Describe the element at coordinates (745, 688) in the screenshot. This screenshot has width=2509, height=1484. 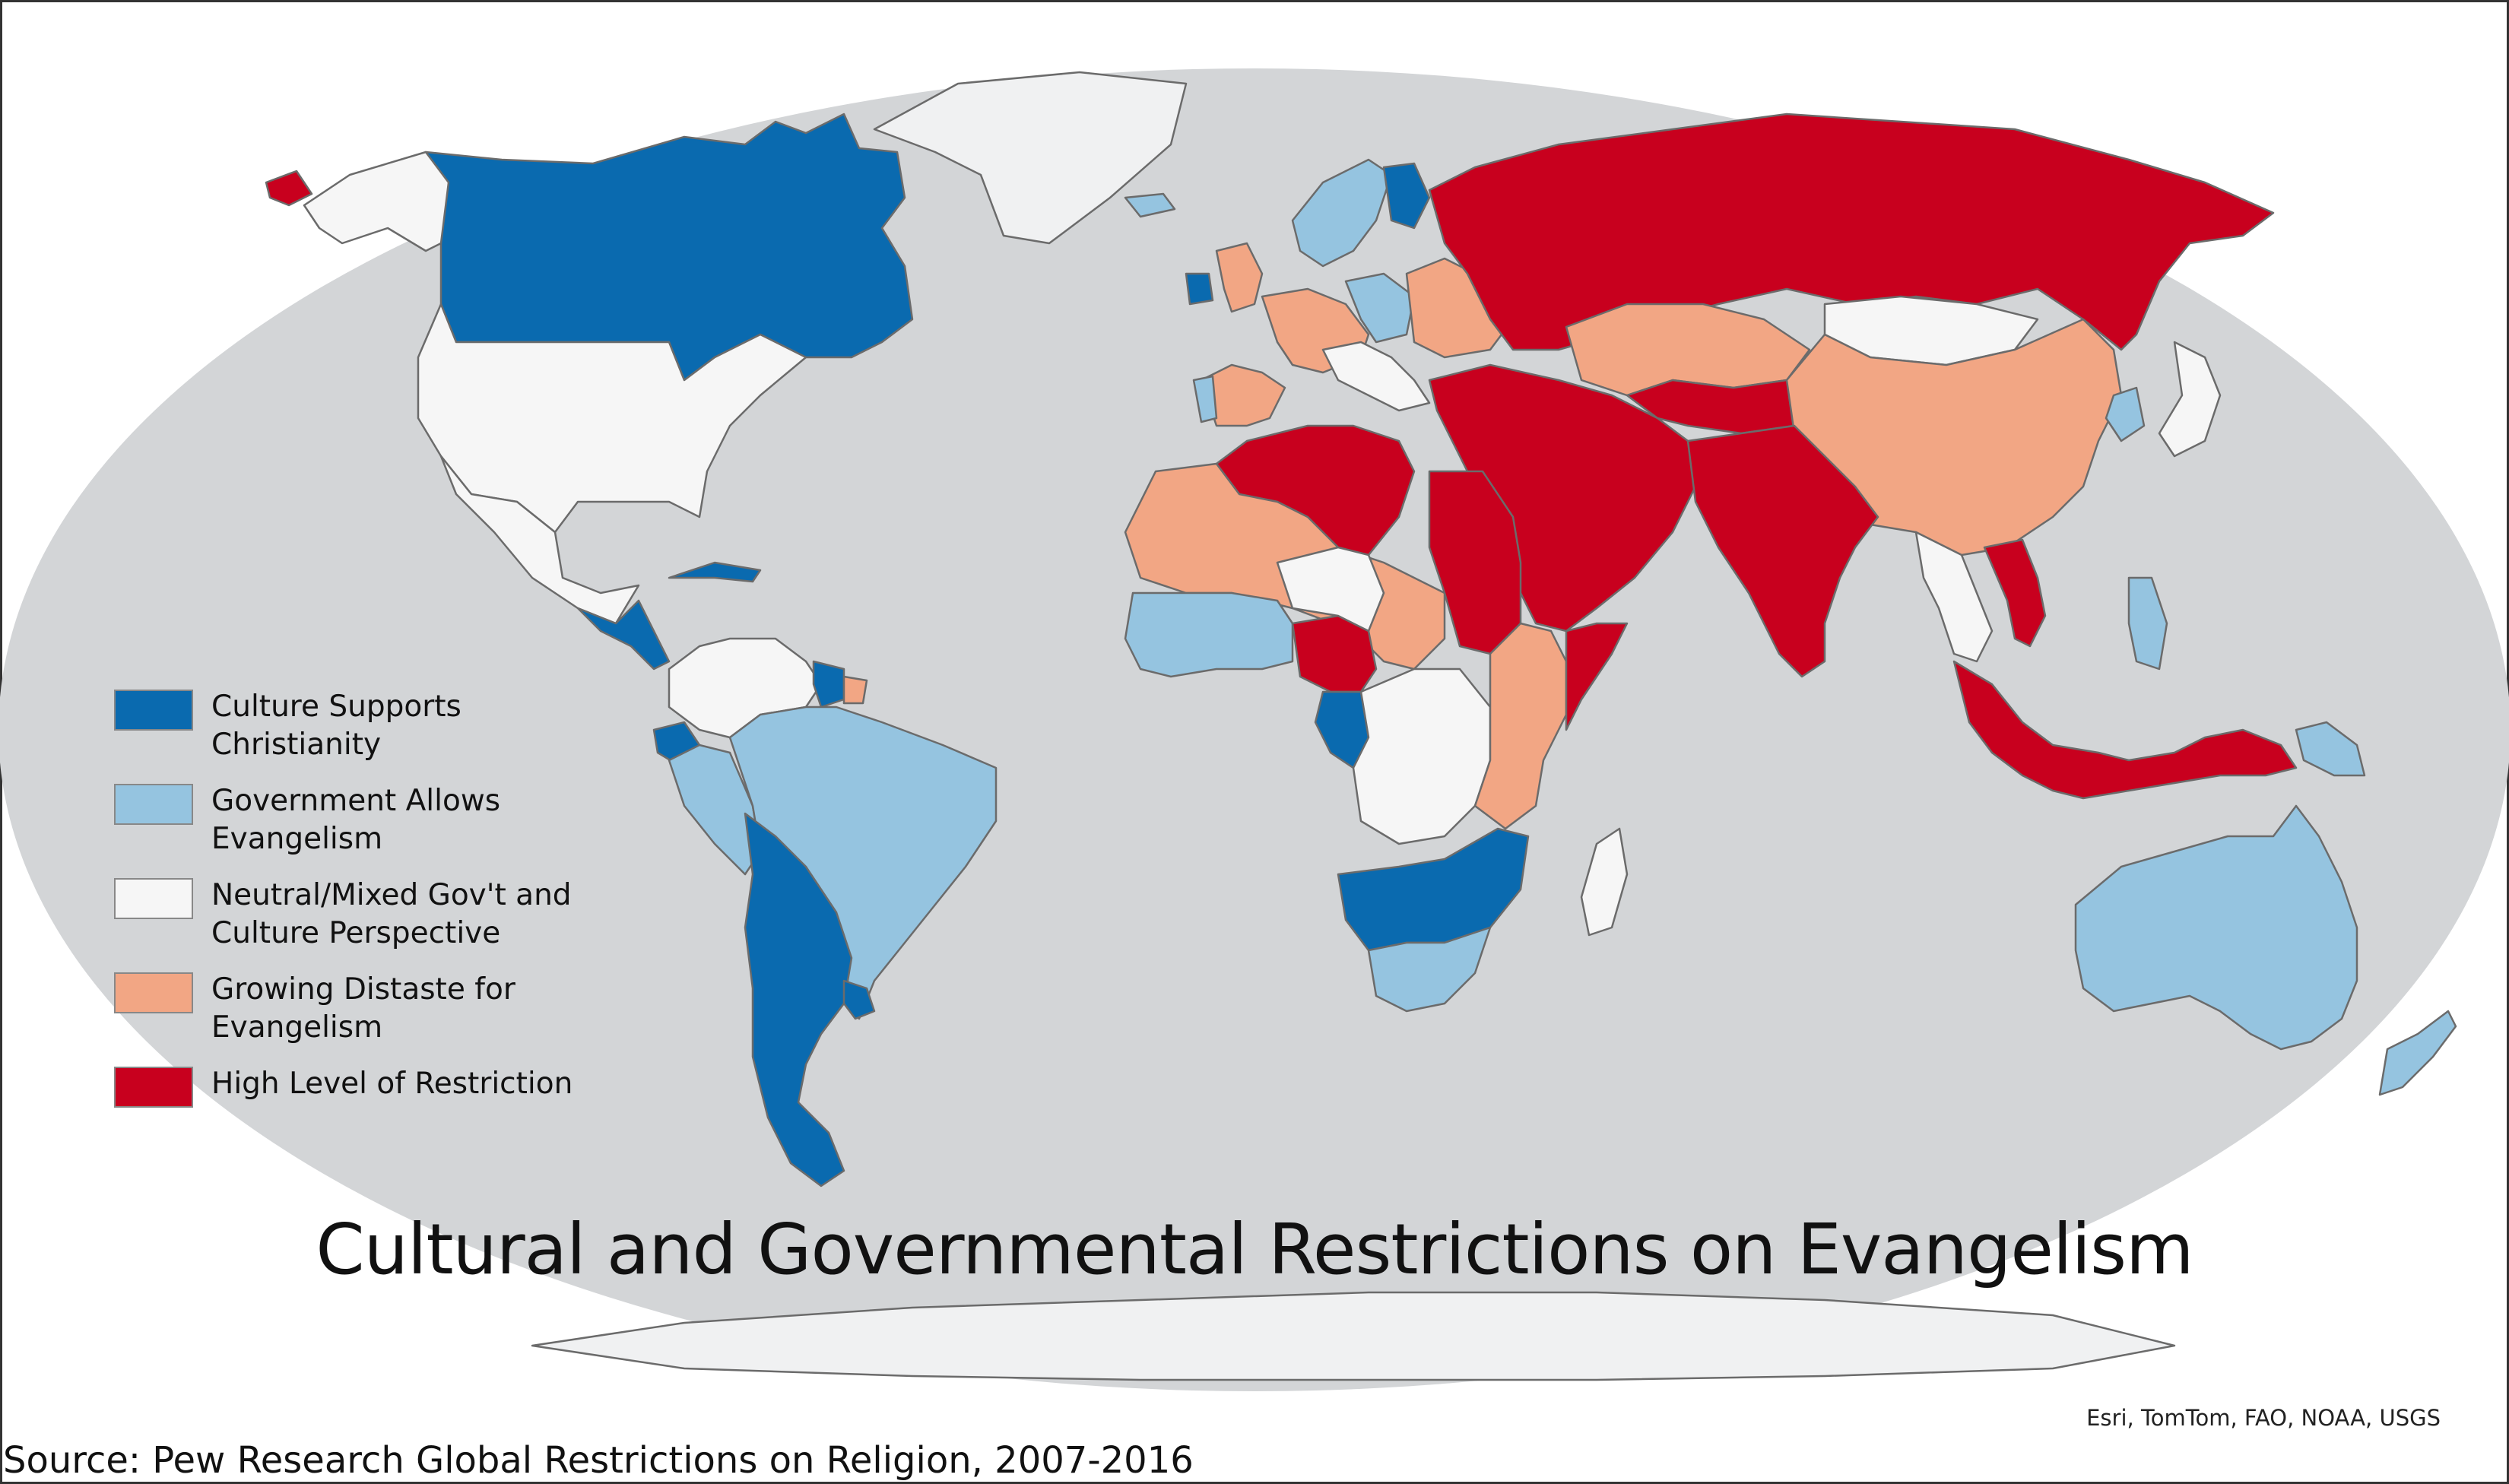
I see `country-venezuela-colombia` at that location.